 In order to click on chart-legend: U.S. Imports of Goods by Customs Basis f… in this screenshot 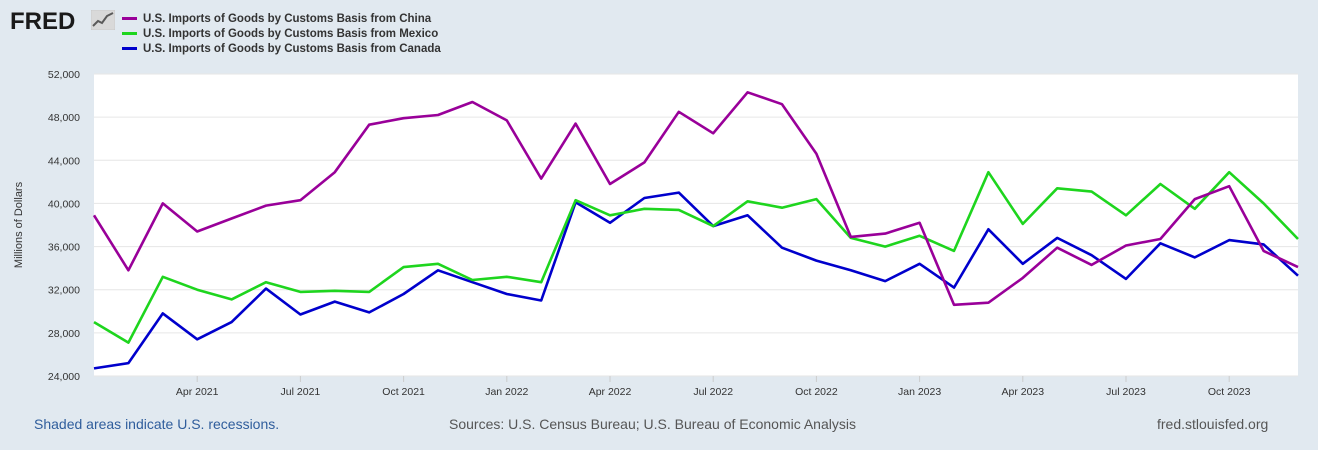, I will do `click(281, 33)`.